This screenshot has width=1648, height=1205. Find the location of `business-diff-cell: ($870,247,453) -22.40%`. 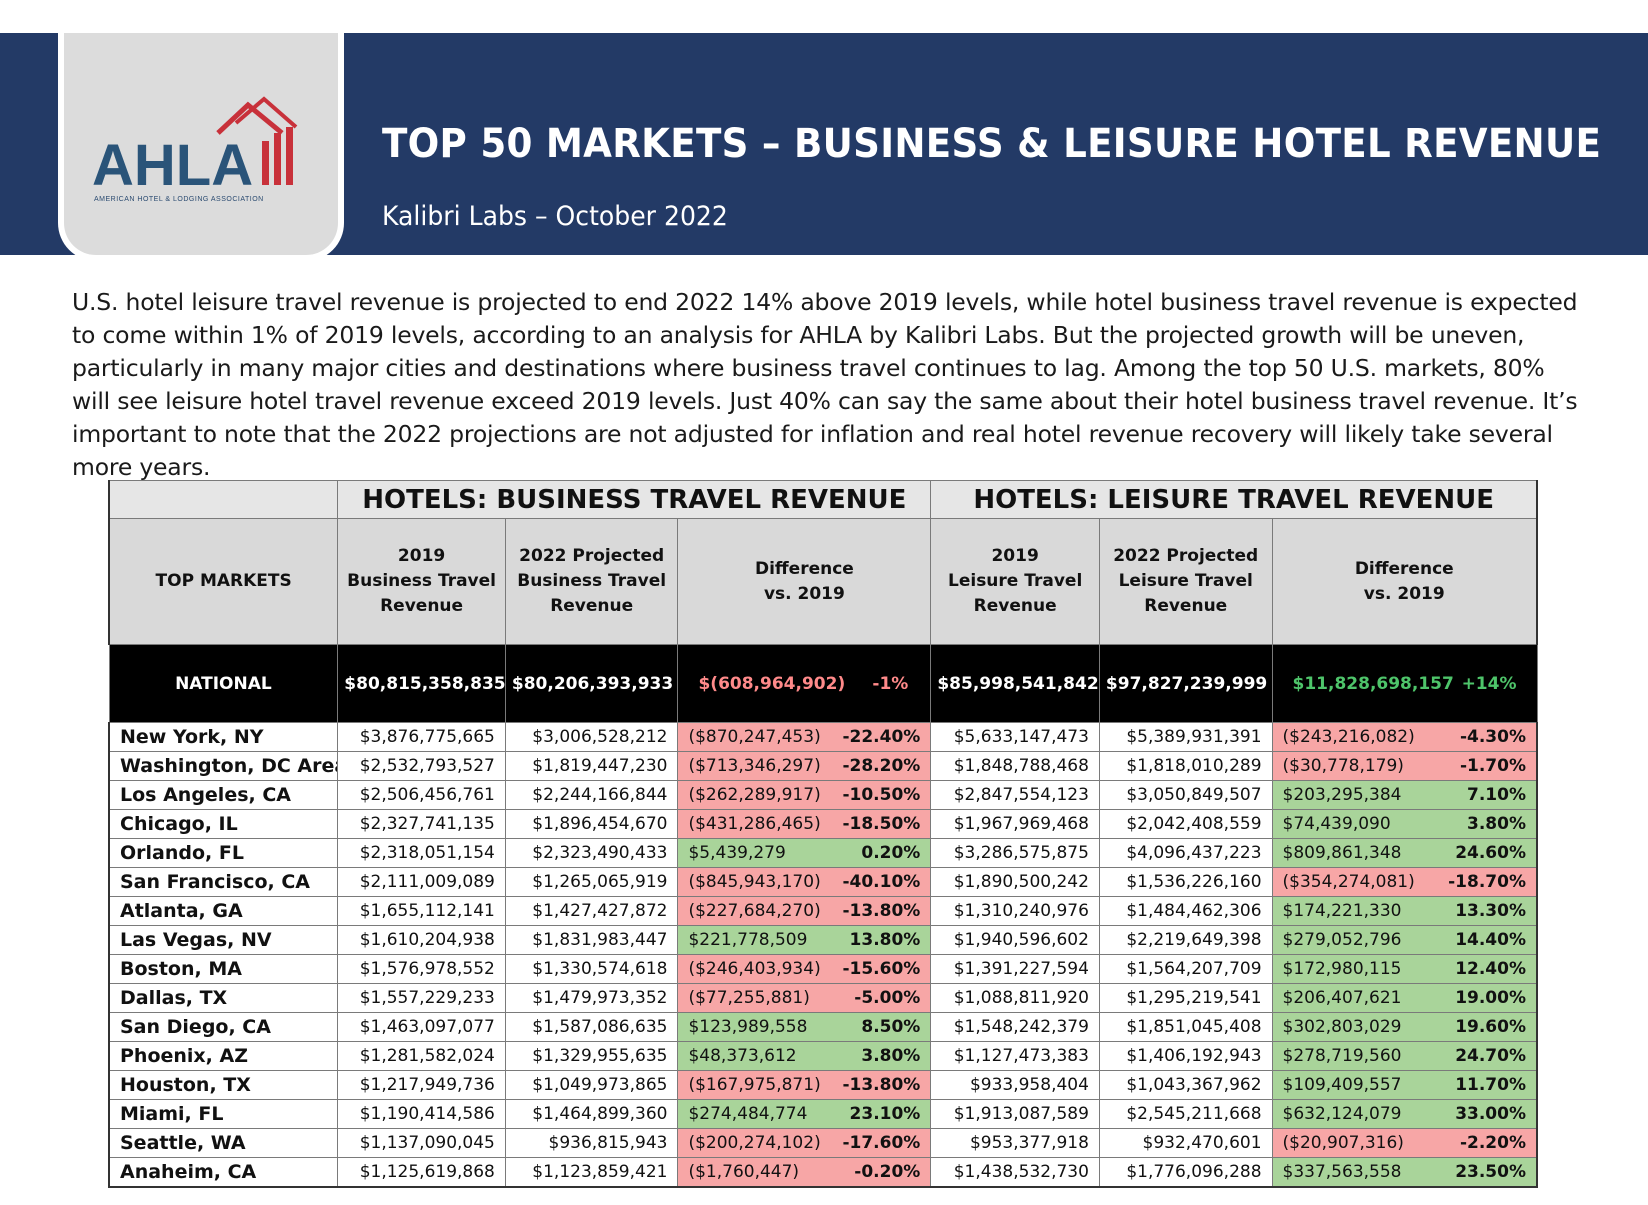

business-diff-cell: ($870,247,453) -22.40% is located at coordinates (804, 737).